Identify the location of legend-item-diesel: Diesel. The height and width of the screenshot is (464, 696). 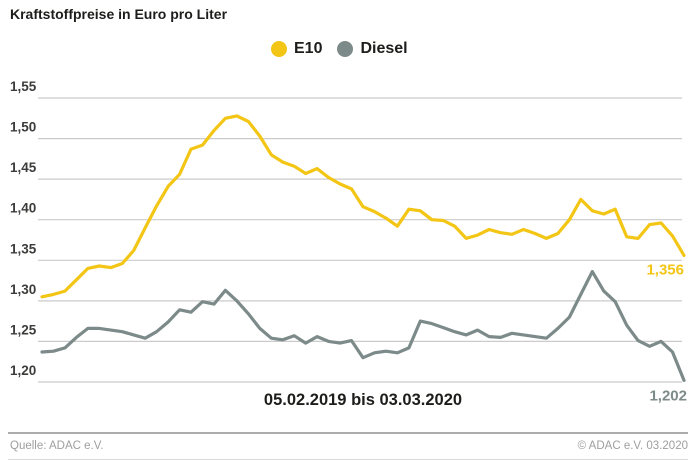
(372, 49).